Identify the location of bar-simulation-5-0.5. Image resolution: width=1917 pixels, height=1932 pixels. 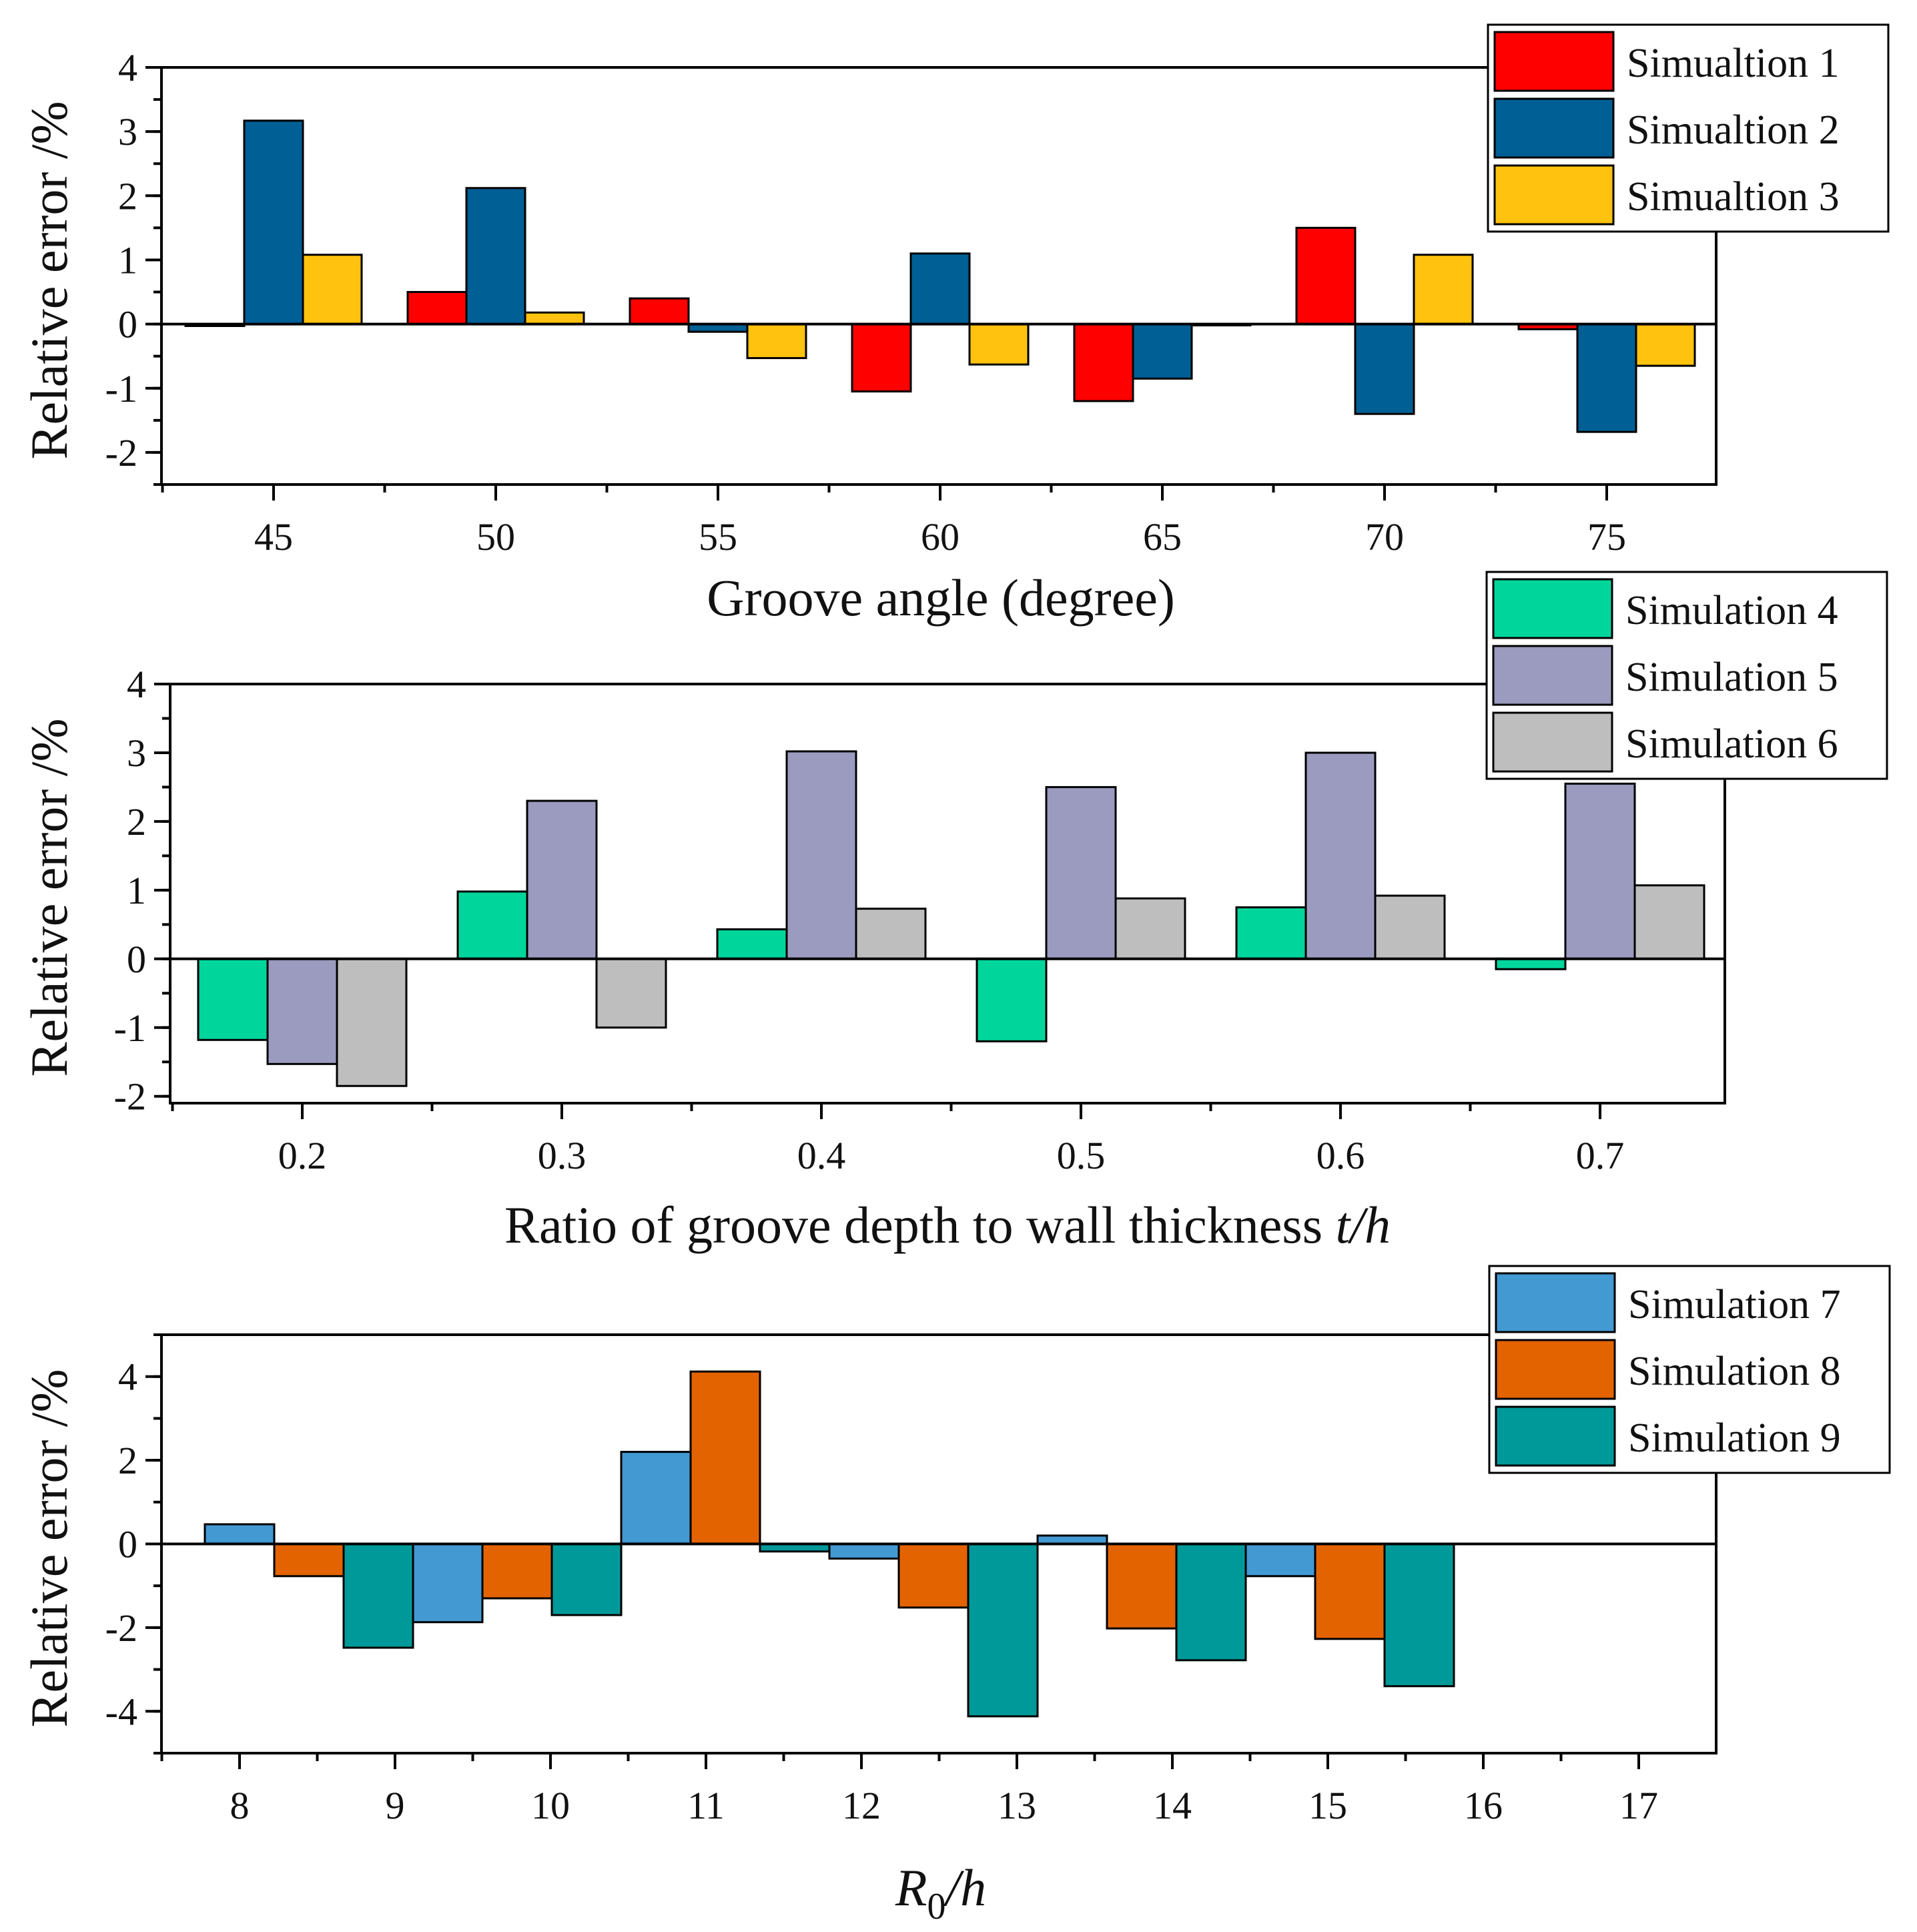
(1081, 872).